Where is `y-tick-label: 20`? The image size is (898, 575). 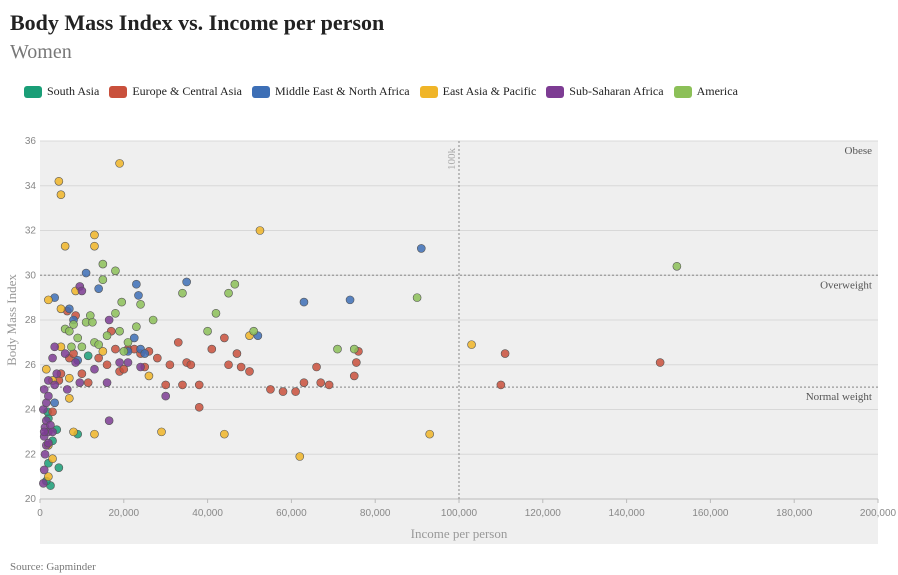 y-tick-label: 20 is located at coordinates (31, 499).